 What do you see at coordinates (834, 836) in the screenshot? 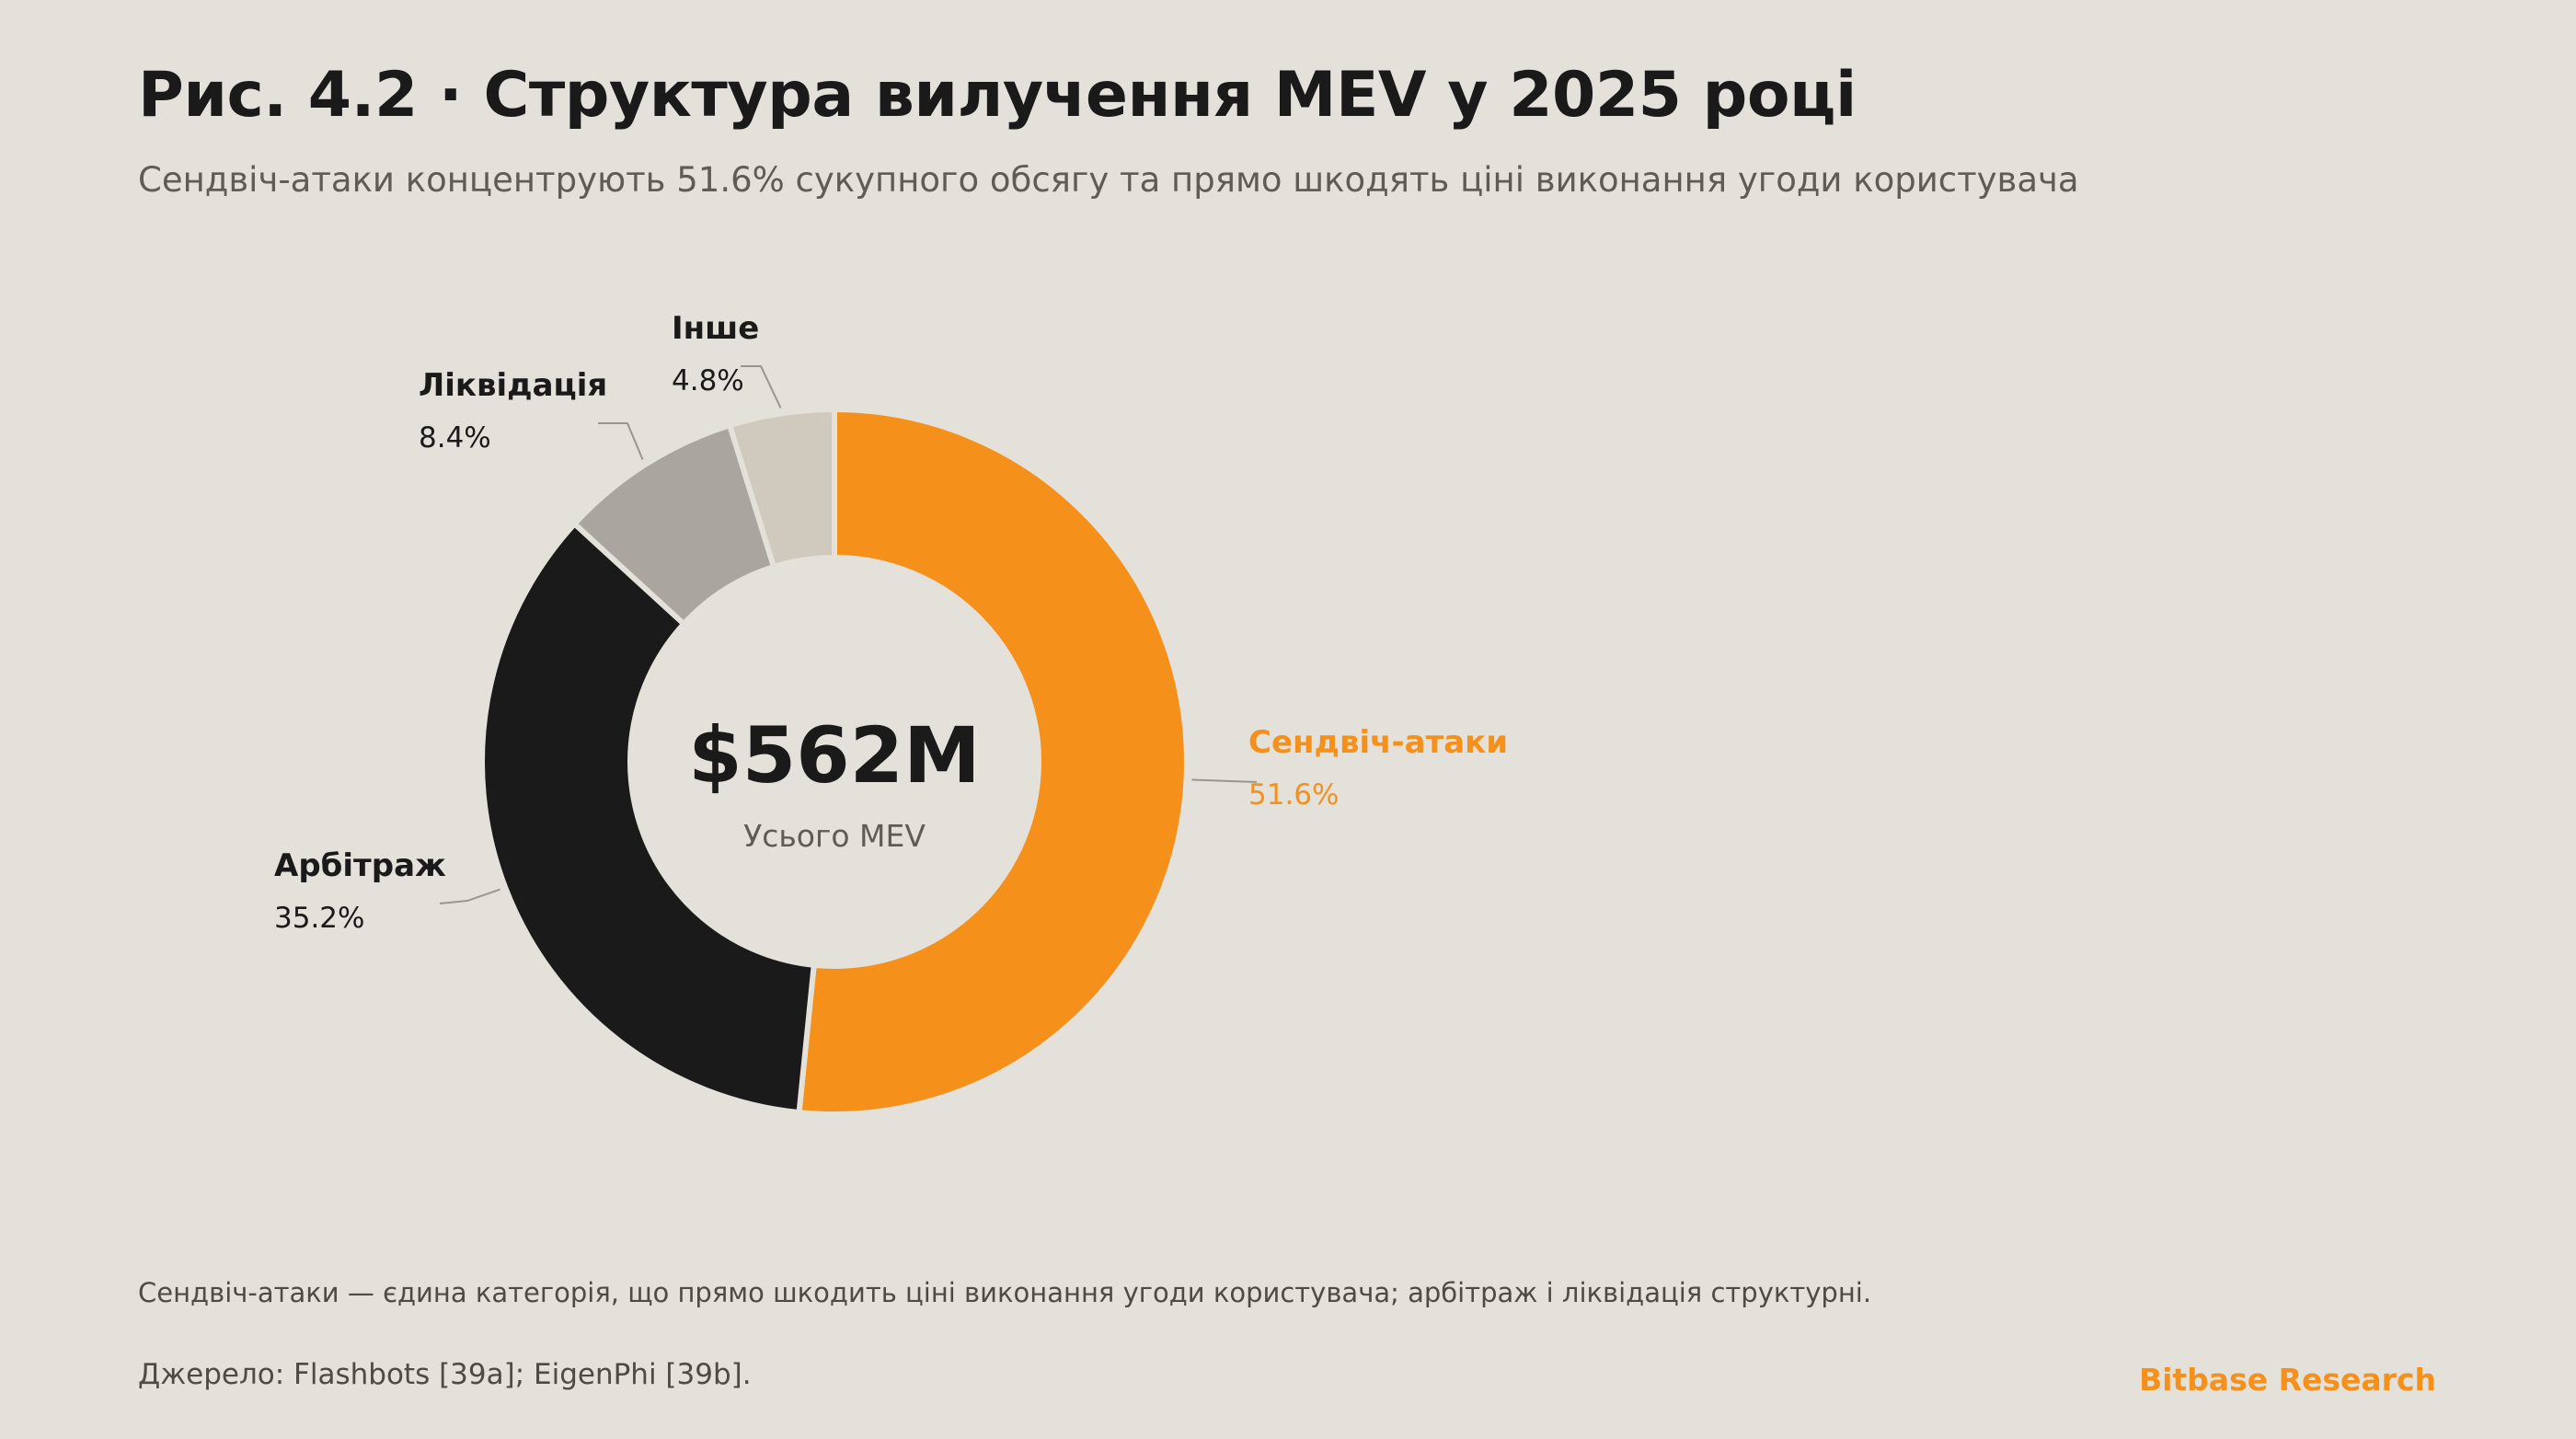
I see `center-total-label: Усього MEV` at bounding box center [834, 836].